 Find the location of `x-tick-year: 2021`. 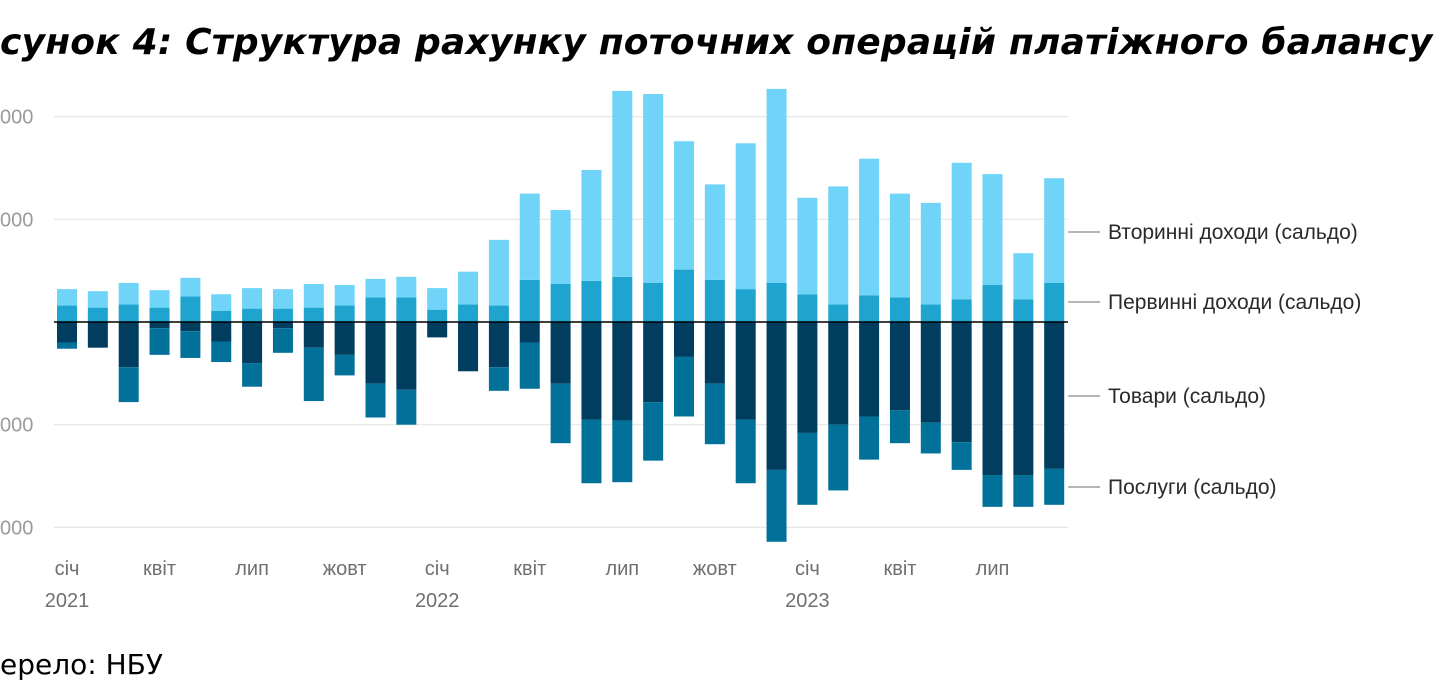

x-tick-year: 2021 is located at coordinates (67, 601).